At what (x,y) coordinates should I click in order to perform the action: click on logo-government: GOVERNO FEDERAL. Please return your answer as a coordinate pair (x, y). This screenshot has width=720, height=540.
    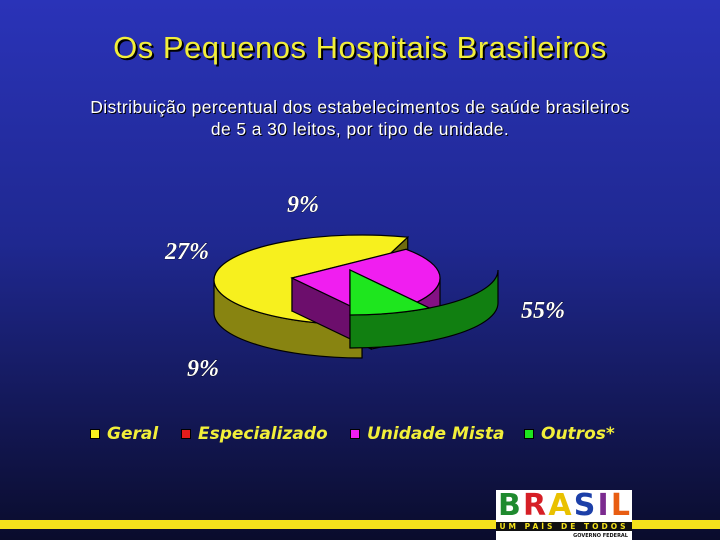
    Looking at the image, I should click on (600, 536).